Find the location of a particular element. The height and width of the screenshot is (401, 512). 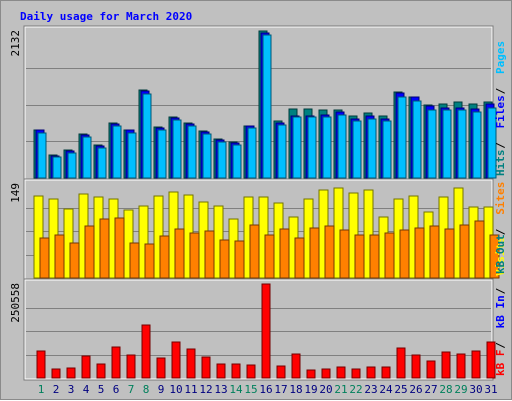

chart-title: Daily usage for March 2020 is located at coordinates (106, 16).